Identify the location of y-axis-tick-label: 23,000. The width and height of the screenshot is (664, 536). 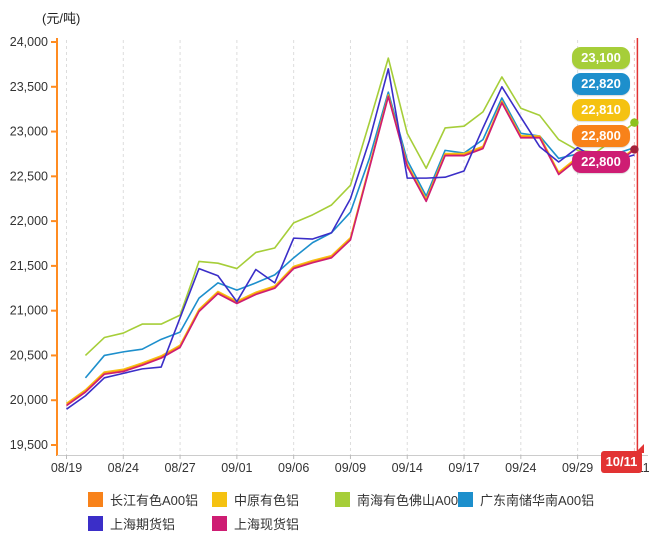
(29, 132).